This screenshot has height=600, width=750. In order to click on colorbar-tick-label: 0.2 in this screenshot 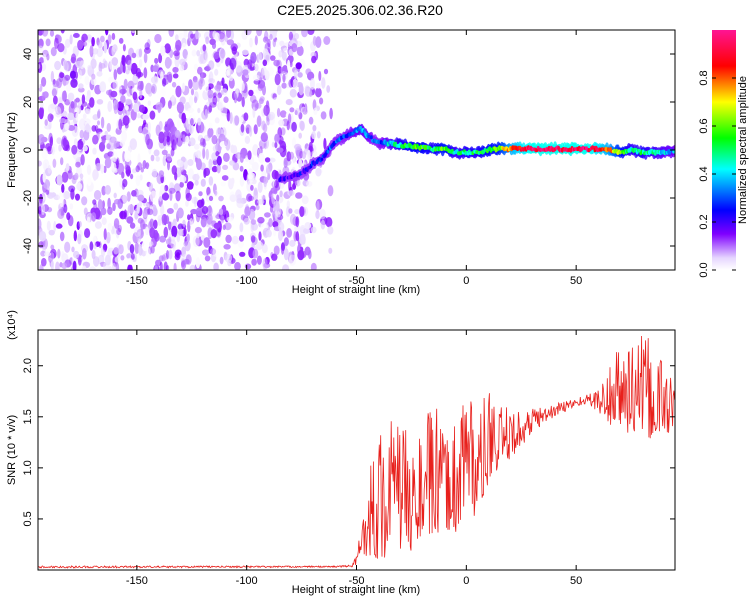, I will do `click(704, 221)`.